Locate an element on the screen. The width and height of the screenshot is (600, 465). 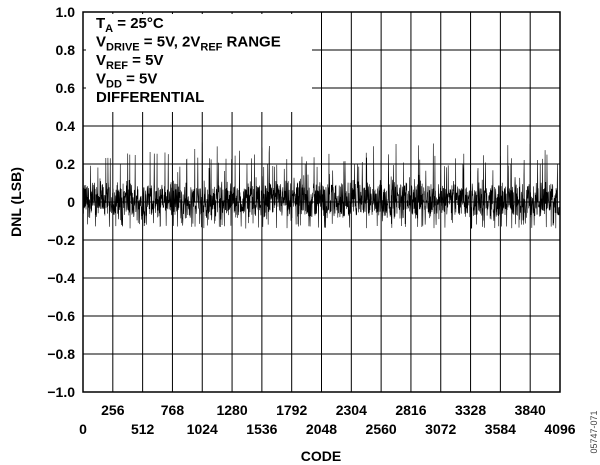
y-tick-label: 1.0 is located at coordinates (66, 12).